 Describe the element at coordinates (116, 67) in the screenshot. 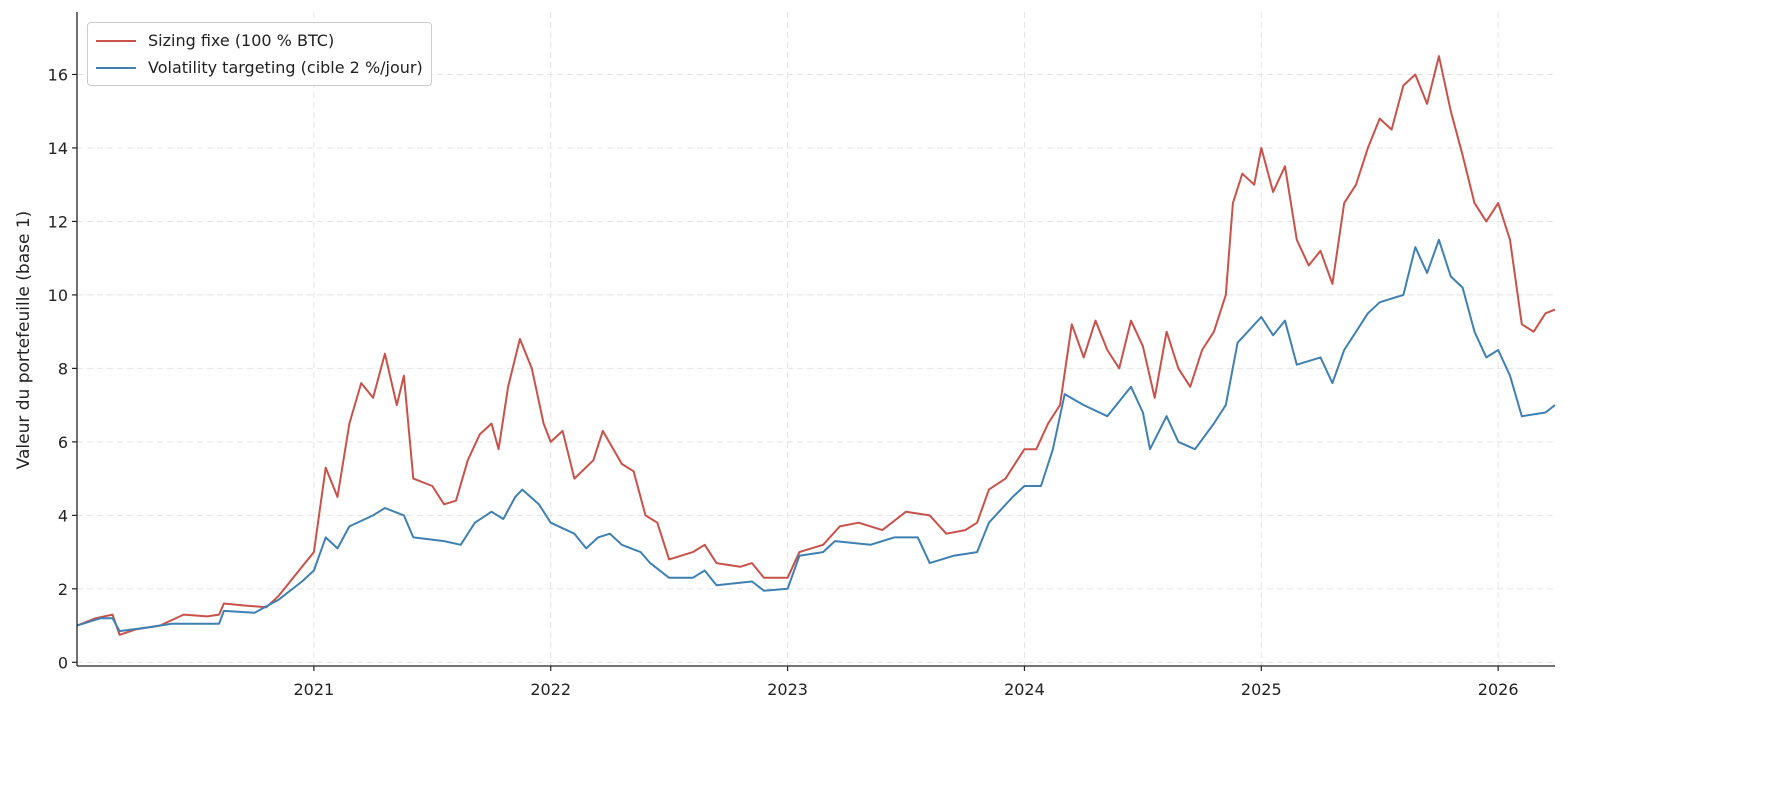

I see `legend-swatch-voltarget` at that location.